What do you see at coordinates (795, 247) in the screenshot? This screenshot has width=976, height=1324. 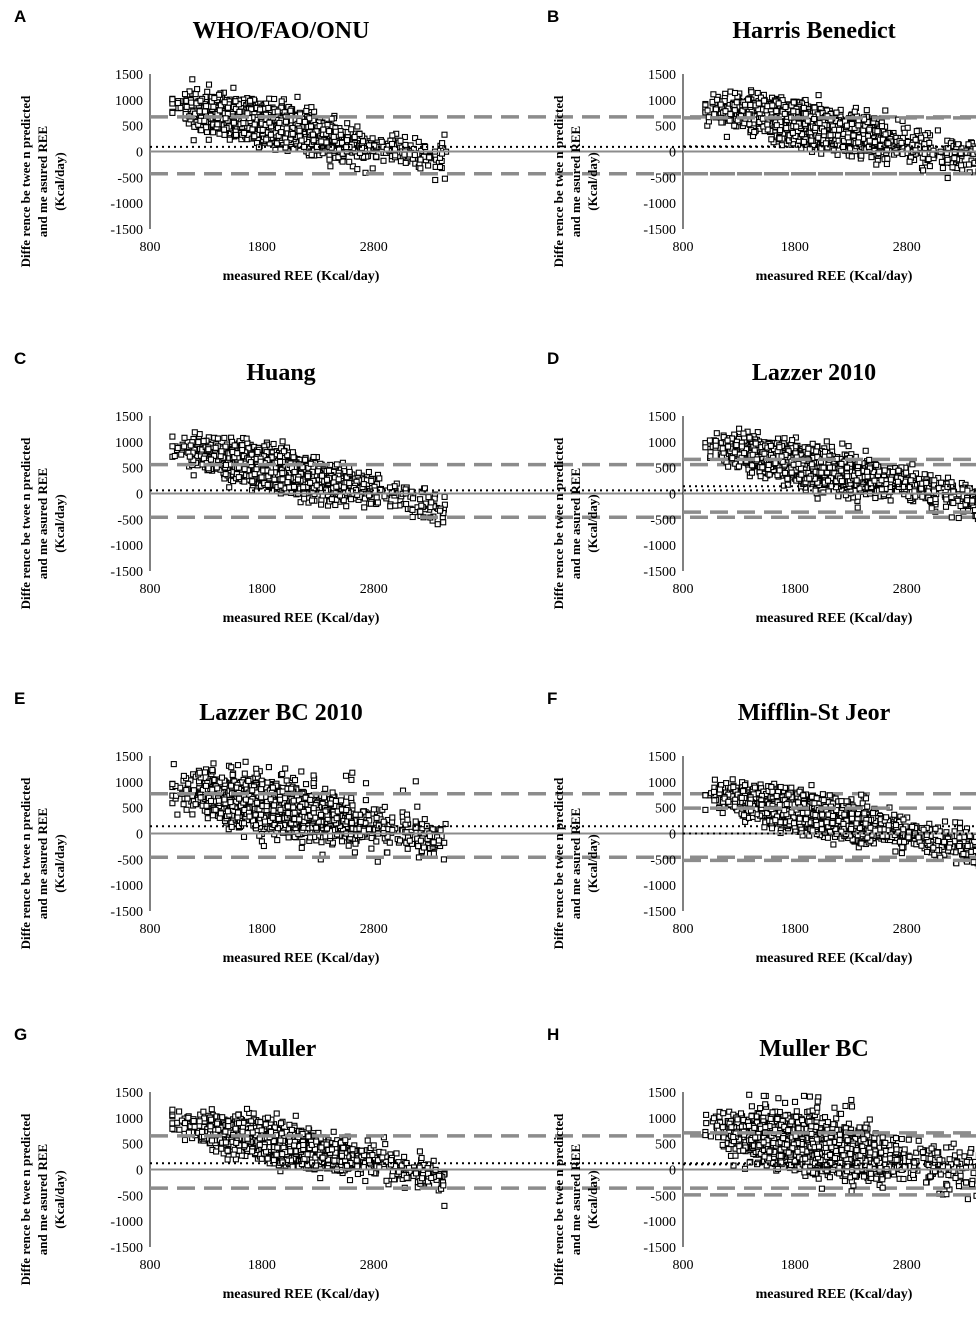 I see `x-tick-label: 1800` at bounding box center [795, 247].